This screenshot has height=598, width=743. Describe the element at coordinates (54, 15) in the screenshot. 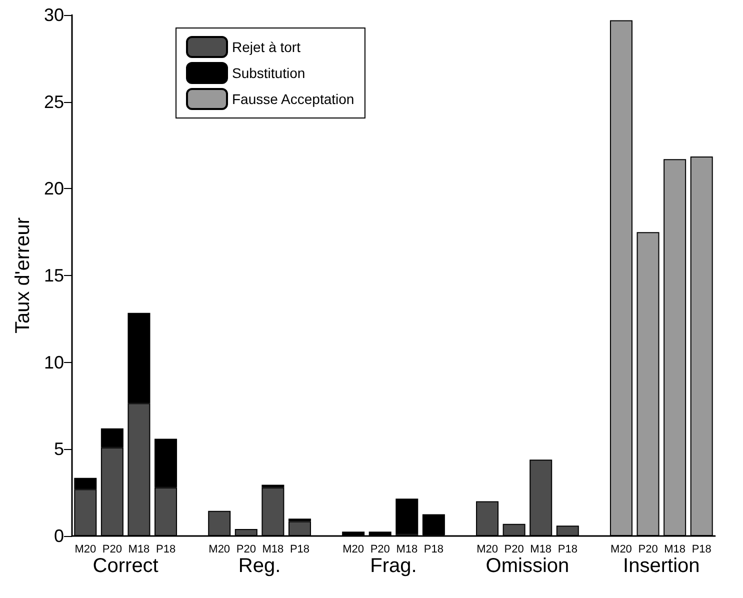

I see `y-tick-label: 30` at that location.